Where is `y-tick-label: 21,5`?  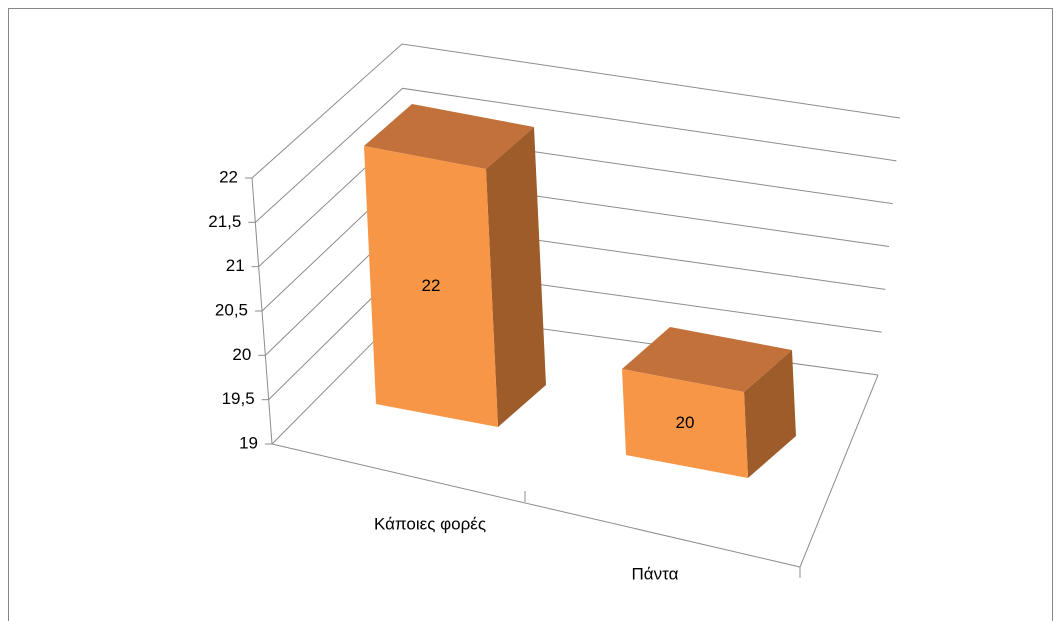
y-tick-label: 21,5 is located at coordinates (224, 221).